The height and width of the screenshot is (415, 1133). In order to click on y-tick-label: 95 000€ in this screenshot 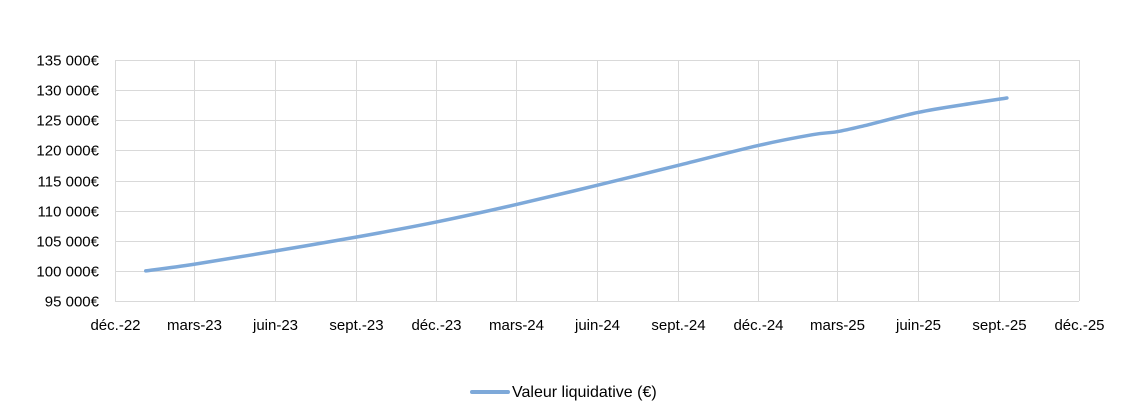, I will do `click(72, 302)`.